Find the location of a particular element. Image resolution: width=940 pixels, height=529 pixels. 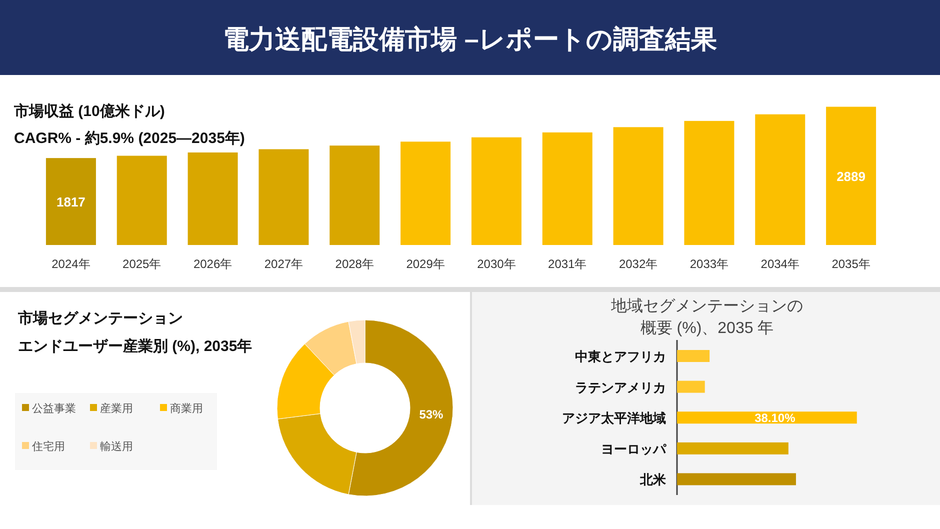

chart-title: 地域セグメンテーションの概要 (%)、2035 年 is located at coordinates (706, 317).